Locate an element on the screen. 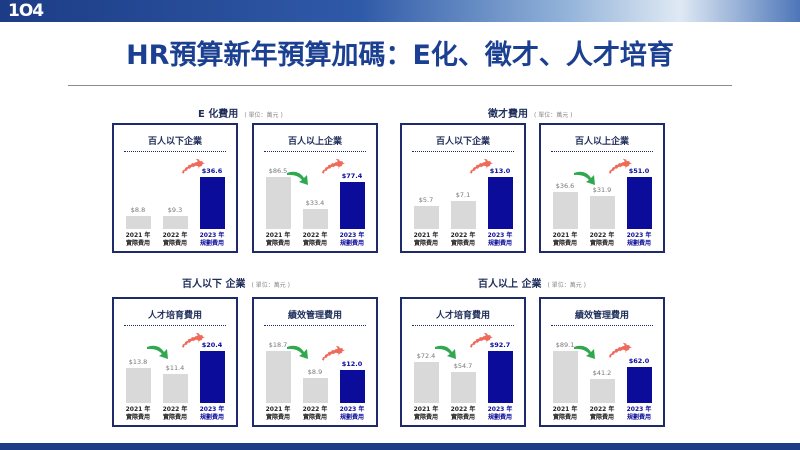 The width and height of the screenshot is (800, 450). value-label: $51.0 is located at coordinates (639, 171).